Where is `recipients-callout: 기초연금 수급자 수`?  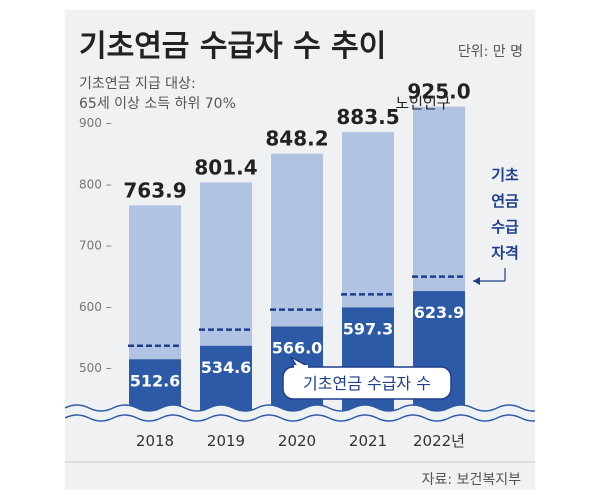
recipients-callout: 기초연금 수급자 수 is located at coordinates (367, 378).